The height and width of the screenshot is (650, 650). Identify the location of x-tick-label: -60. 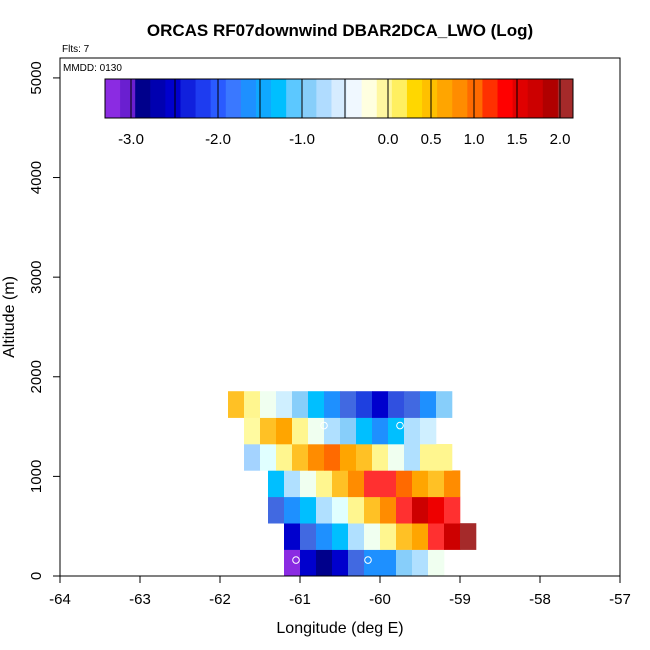
(380, 599).